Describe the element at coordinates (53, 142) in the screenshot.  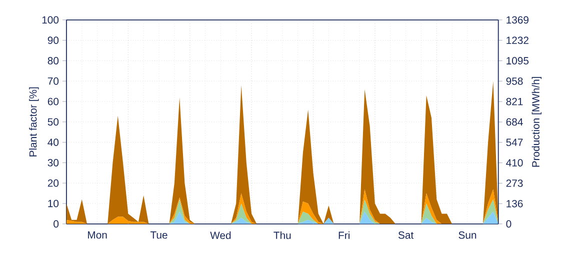
I see `y-tick-label: 40` at that location.